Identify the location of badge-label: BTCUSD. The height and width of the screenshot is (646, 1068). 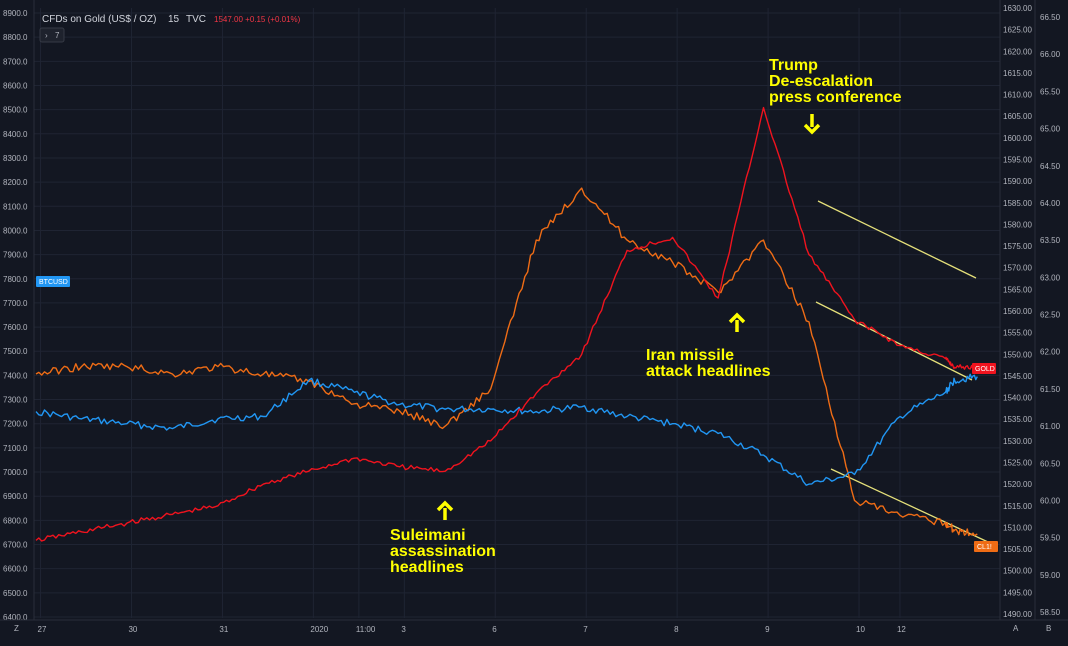
(53, 282).